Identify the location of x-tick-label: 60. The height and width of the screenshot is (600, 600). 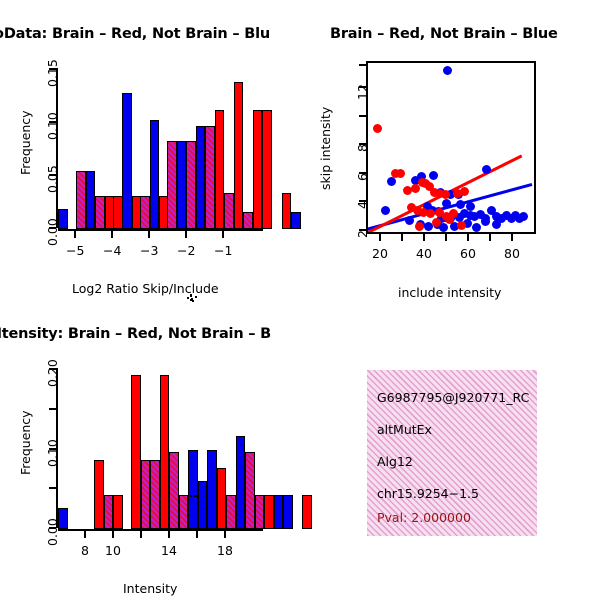
(468, 253).